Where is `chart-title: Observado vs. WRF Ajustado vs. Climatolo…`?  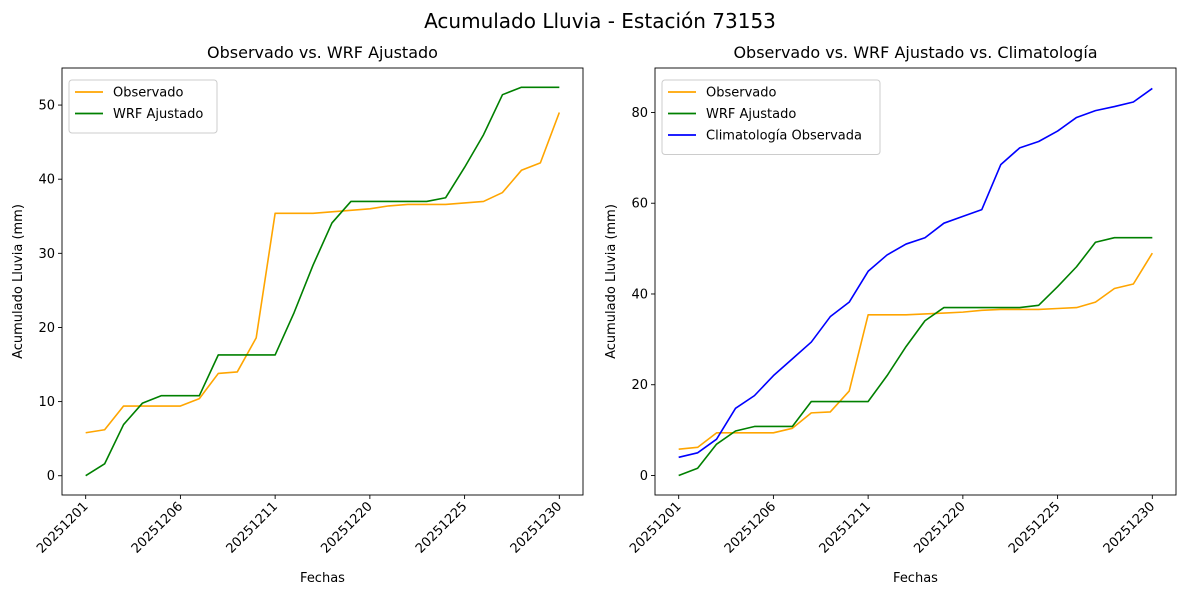
chart-title: Observado vs. WRF Ajustado vs. Climatolo… is located at coordinates (915, 52).